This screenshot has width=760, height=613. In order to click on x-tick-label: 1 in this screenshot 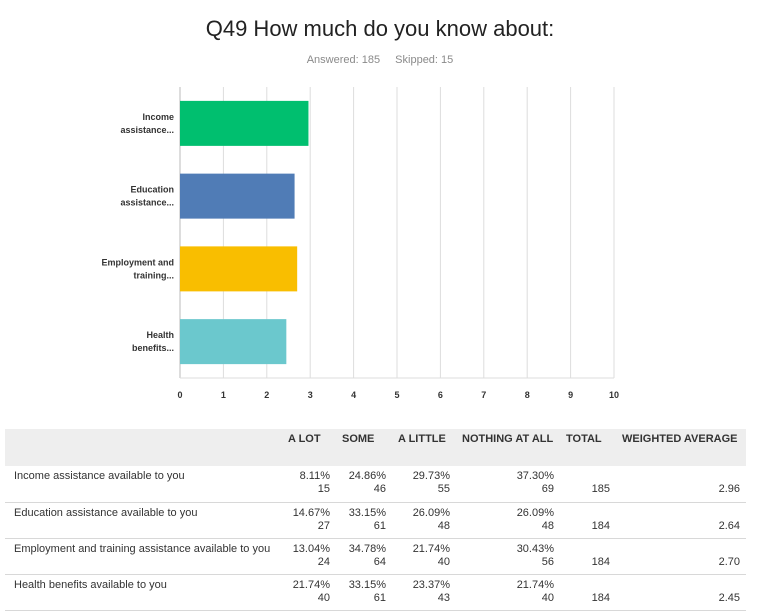, I will do `click(223, 395)`.